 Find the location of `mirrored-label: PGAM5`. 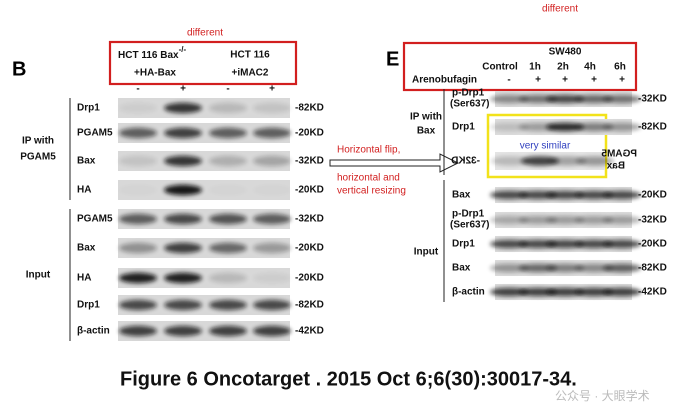

mirrored-label: PGAM5 is located at coordinates (619, 154).